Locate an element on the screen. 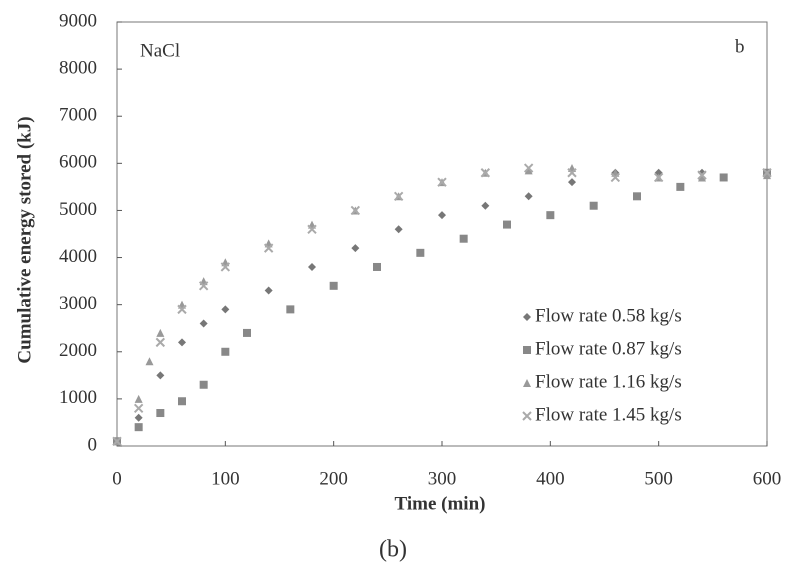 This screenshot has height=576, width=787. y-tick-label: 9000 is located at coordinates (78, 20).